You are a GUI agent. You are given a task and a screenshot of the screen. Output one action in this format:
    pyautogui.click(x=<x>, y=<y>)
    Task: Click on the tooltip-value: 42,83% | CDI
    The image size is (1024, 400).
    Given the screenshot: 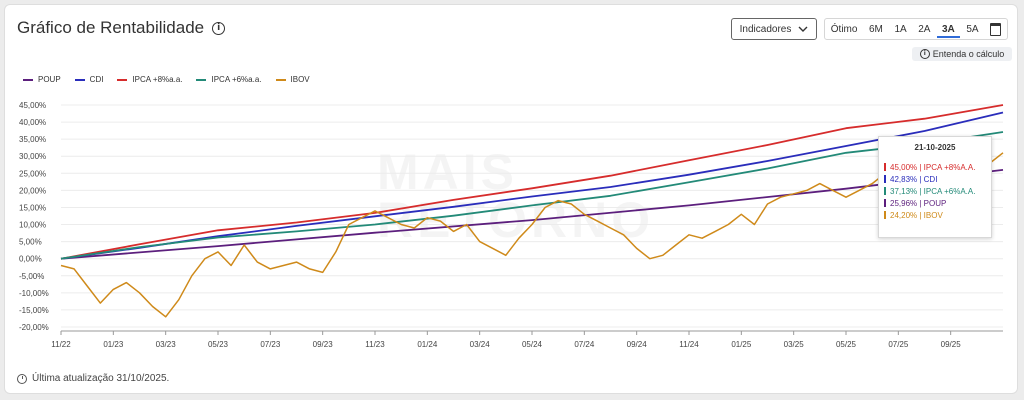 What is the action you would take?
    pyautogui.click(x=914, y=179)
    